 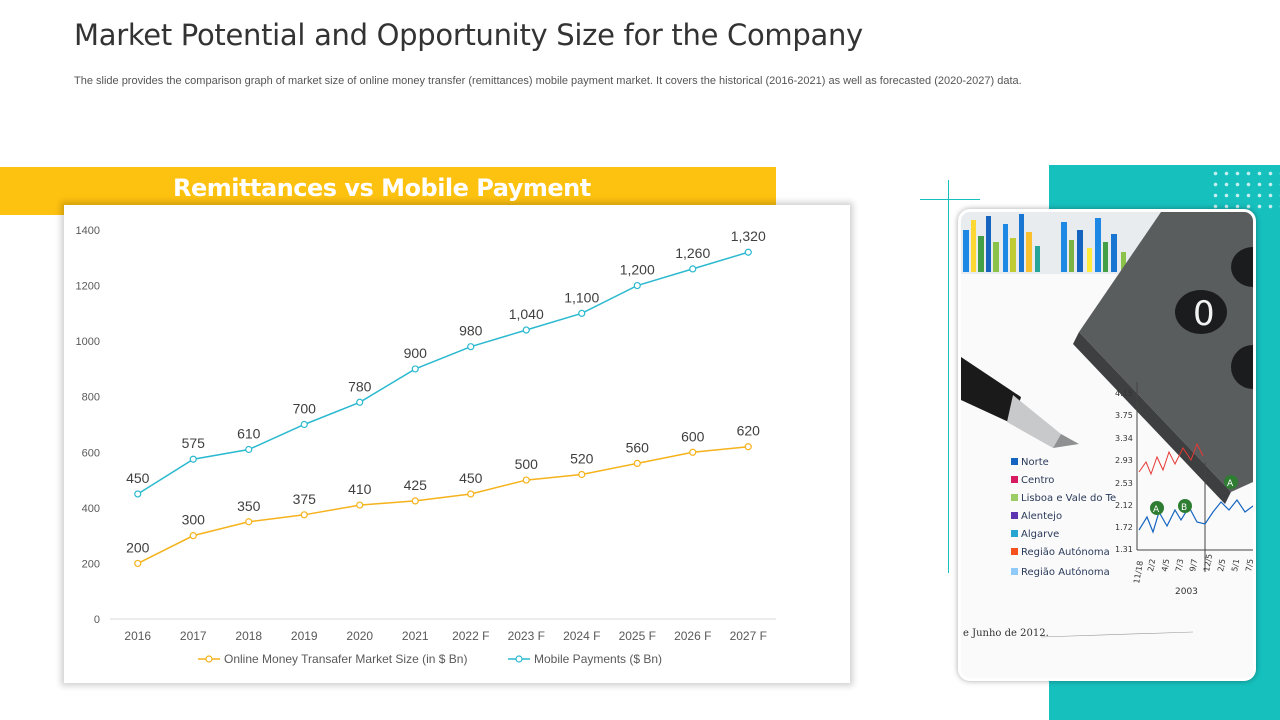 What do you see at coordinates (249, 434) in the screenshot?
I see `data-label: 610` at bounding box center [249, 434].